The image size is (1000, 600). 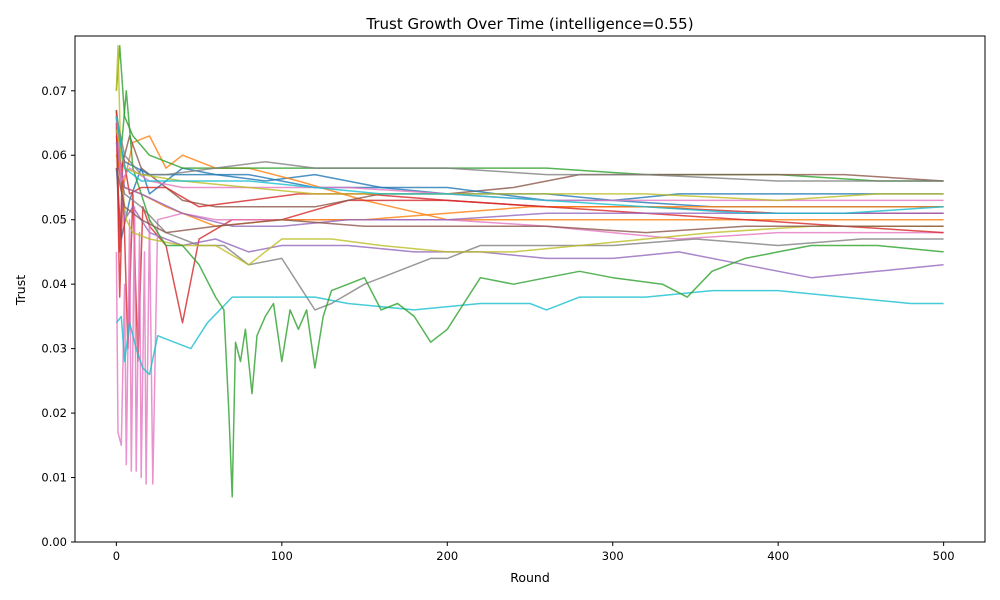 What do you see at coordinates (20, 290) in the screenshot?
I see `y-axis-label: Trust` at bounding box center [20, 290].